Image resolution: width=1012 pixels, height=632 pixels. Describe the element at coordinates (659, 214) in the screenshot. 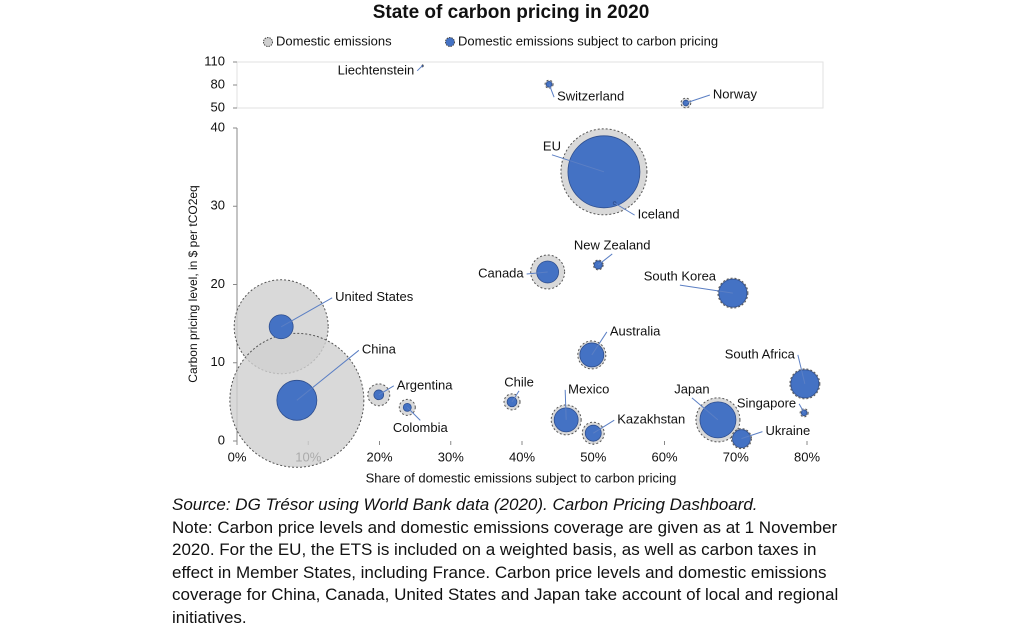

I see `point-label: Iceland` at that location.